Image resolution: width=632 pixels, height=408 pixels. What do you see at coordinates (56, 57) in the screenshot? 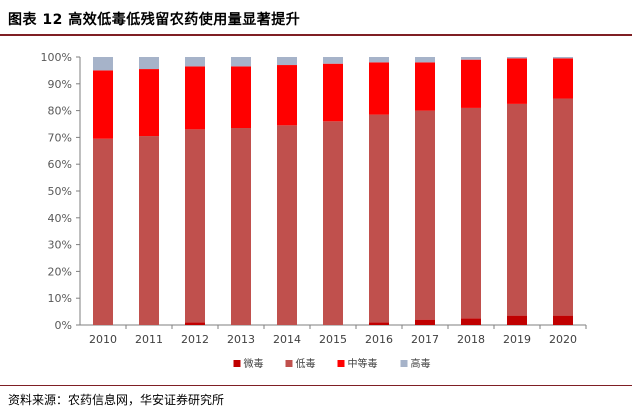
I see `y-tick-label: 100%` at bounding box center [56, 57].